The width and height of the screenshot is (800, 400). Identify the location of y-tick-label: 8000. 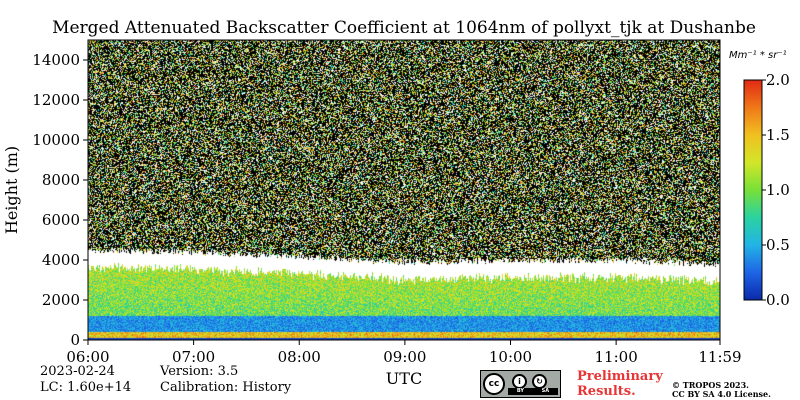
(61, 180).